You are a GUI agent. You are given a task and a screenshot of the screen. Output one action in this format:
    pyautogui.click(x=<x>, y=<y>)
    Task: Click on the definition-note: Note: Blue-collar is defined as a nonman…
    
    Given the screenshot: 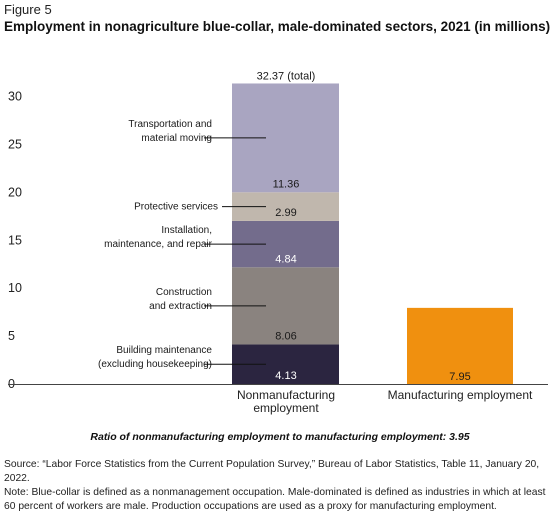 What is the action you would take?
    pyautogui.click(x=275, y=499)
    